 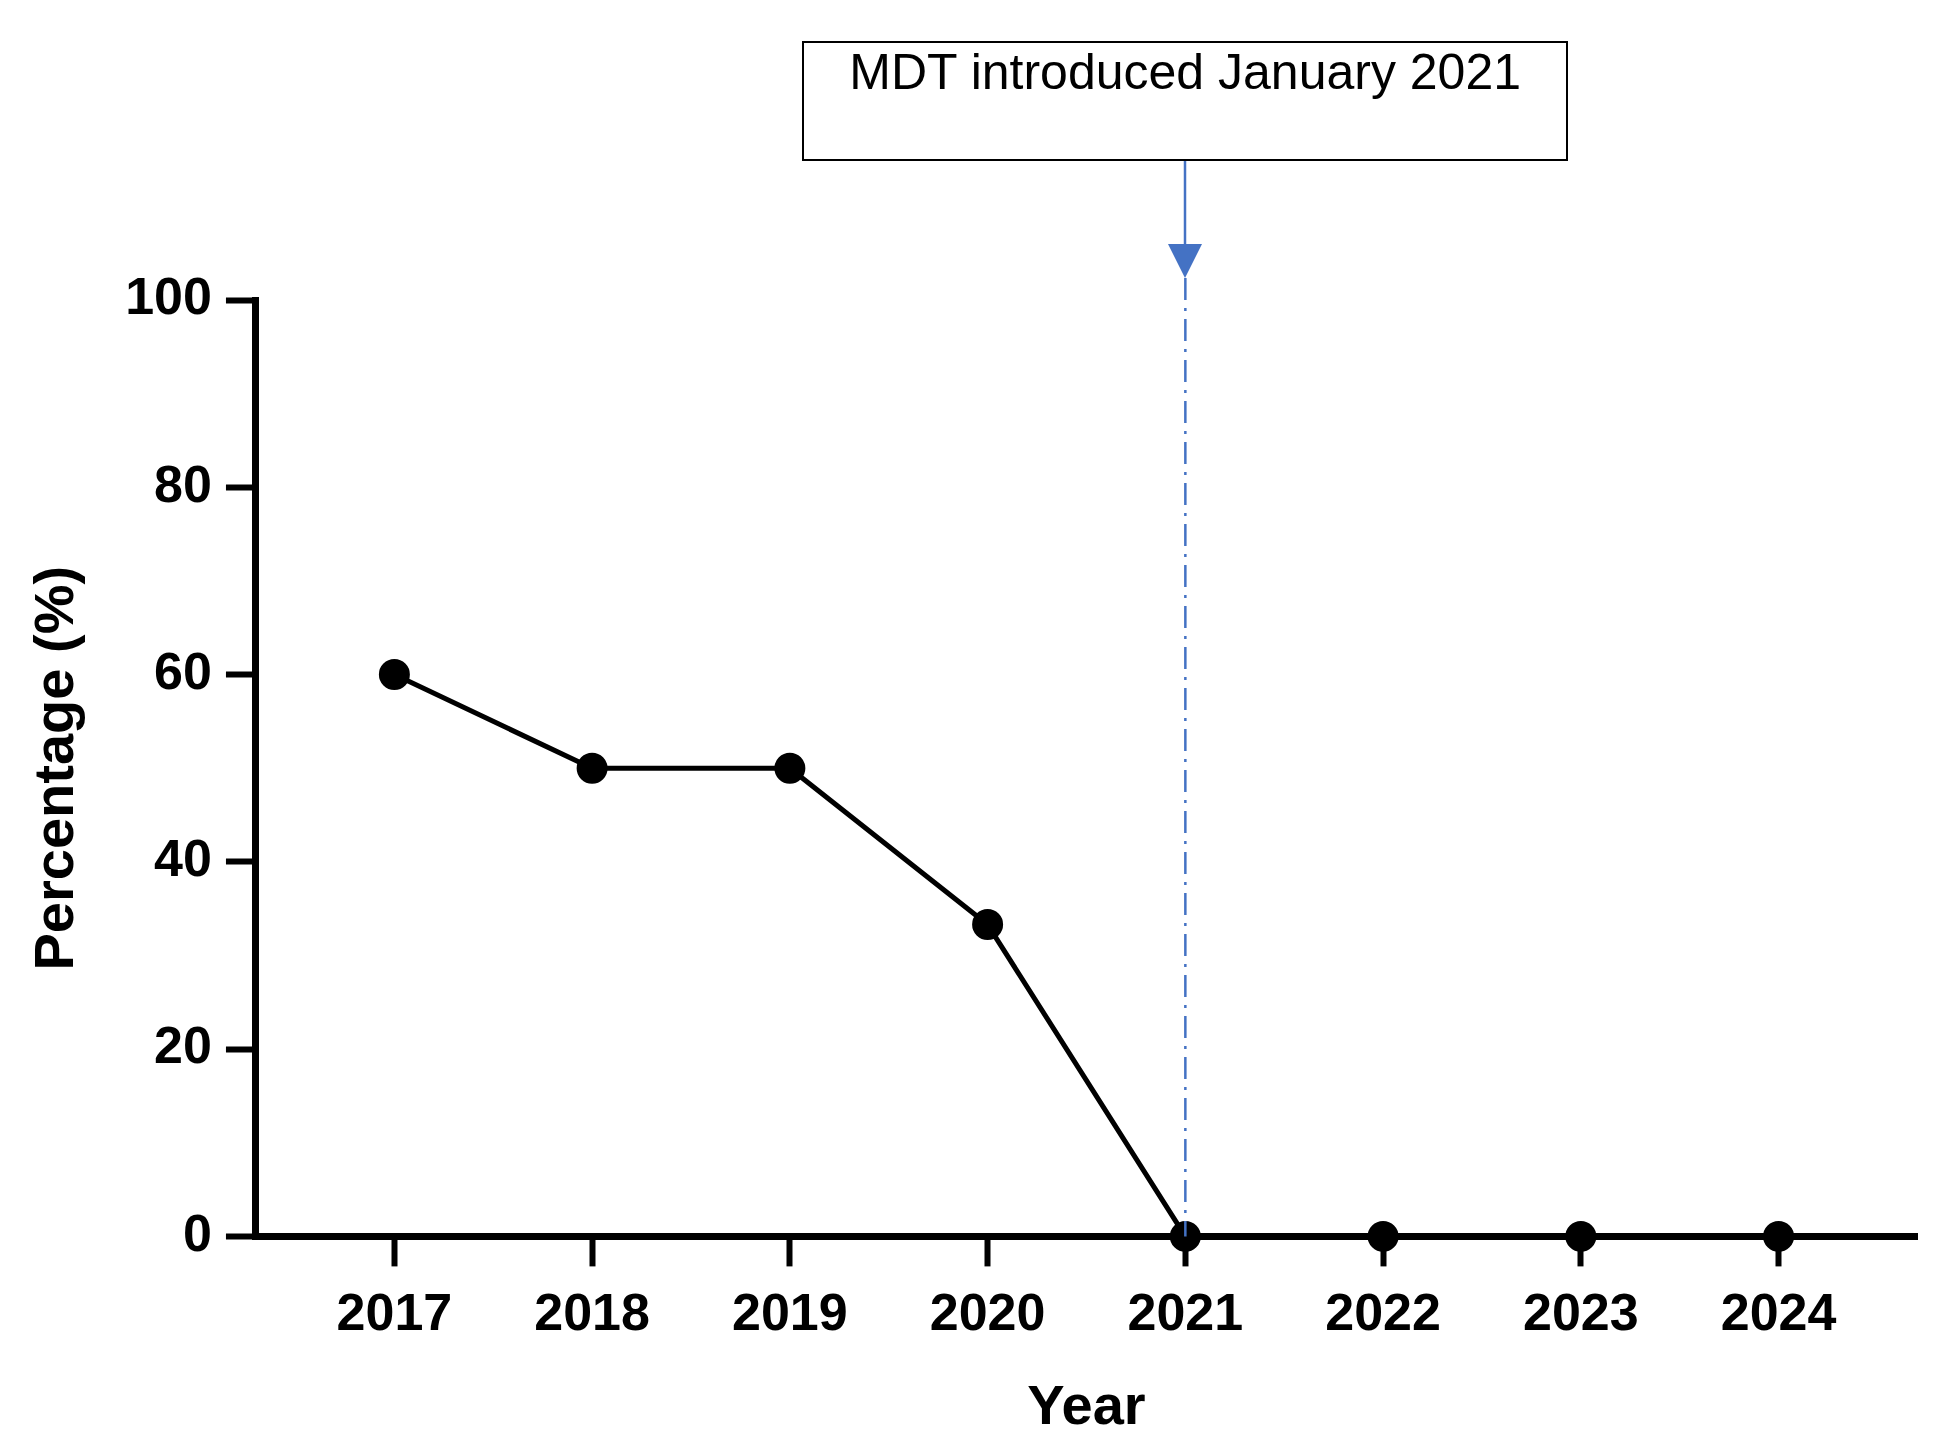 I want to click on y-tick-label: 0, so click(x=197, y=1232).